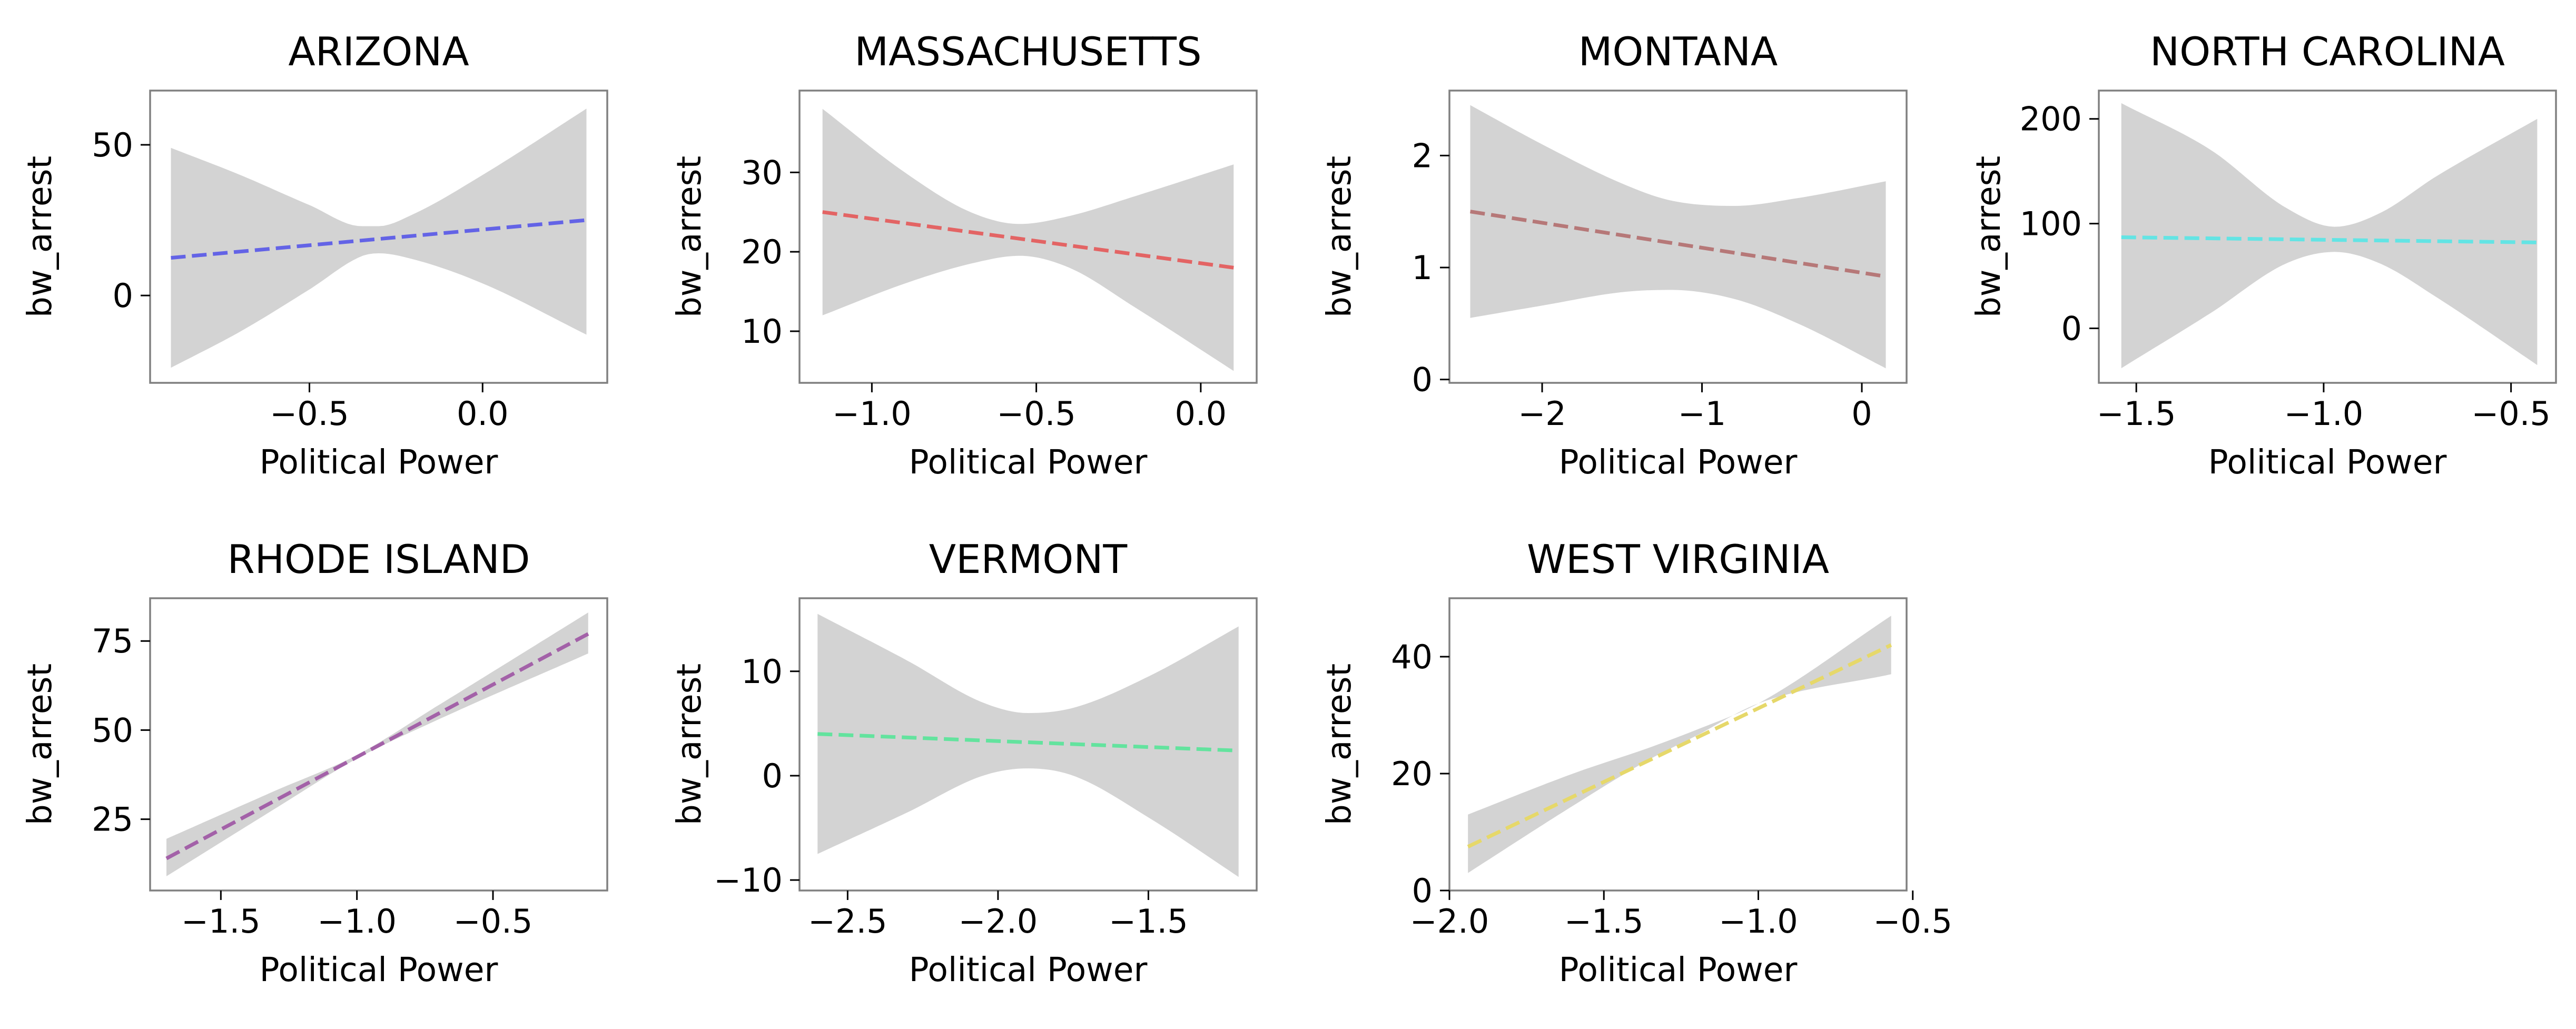  Describe the element at coordinates (1027, 51) in the screenshot. I see `subplot-title: MASSACHUSETTS` at that location.